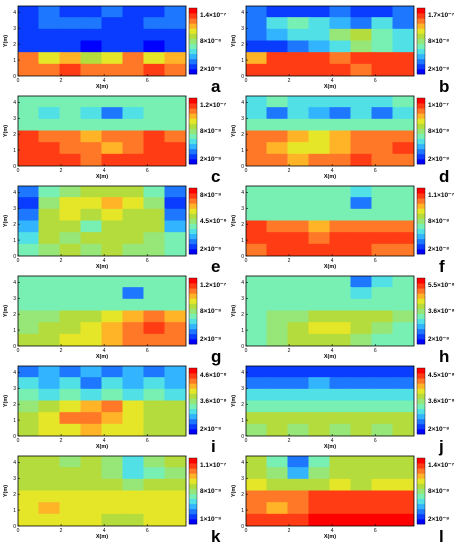 The height and width of the screenshot is (550, 455). I want to click on colorbar-frame, so click(193, 311).